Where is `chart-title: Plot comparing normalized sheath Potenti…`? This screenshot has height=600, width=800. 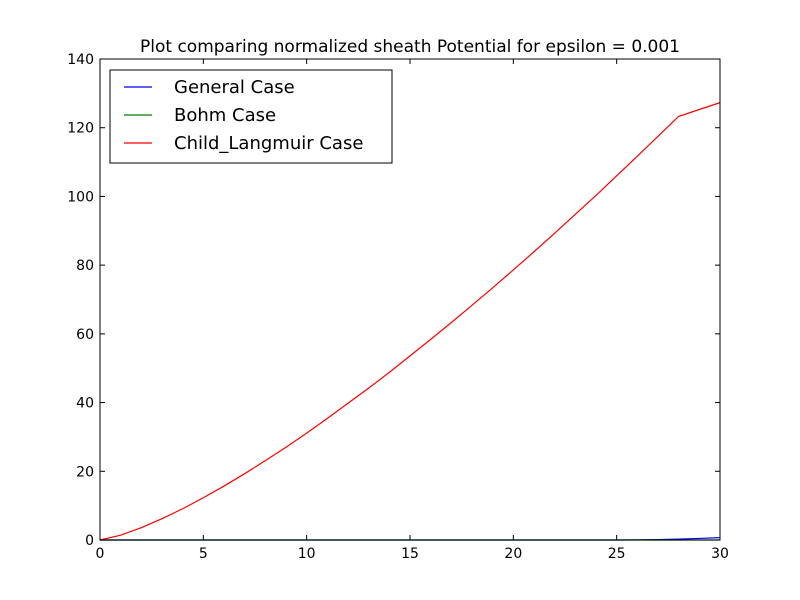 chart-title: Plot comparing normalized sheath Potenti… is located at coordinates (410, 47).